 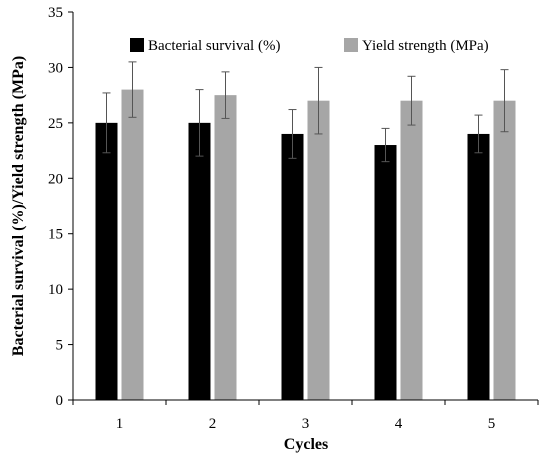 What do you see at coordinates (425, 46) in the screenshot?
I see `legend-label-yield-strength: Yield strength (MPa)` at bounding box center [425, 46].